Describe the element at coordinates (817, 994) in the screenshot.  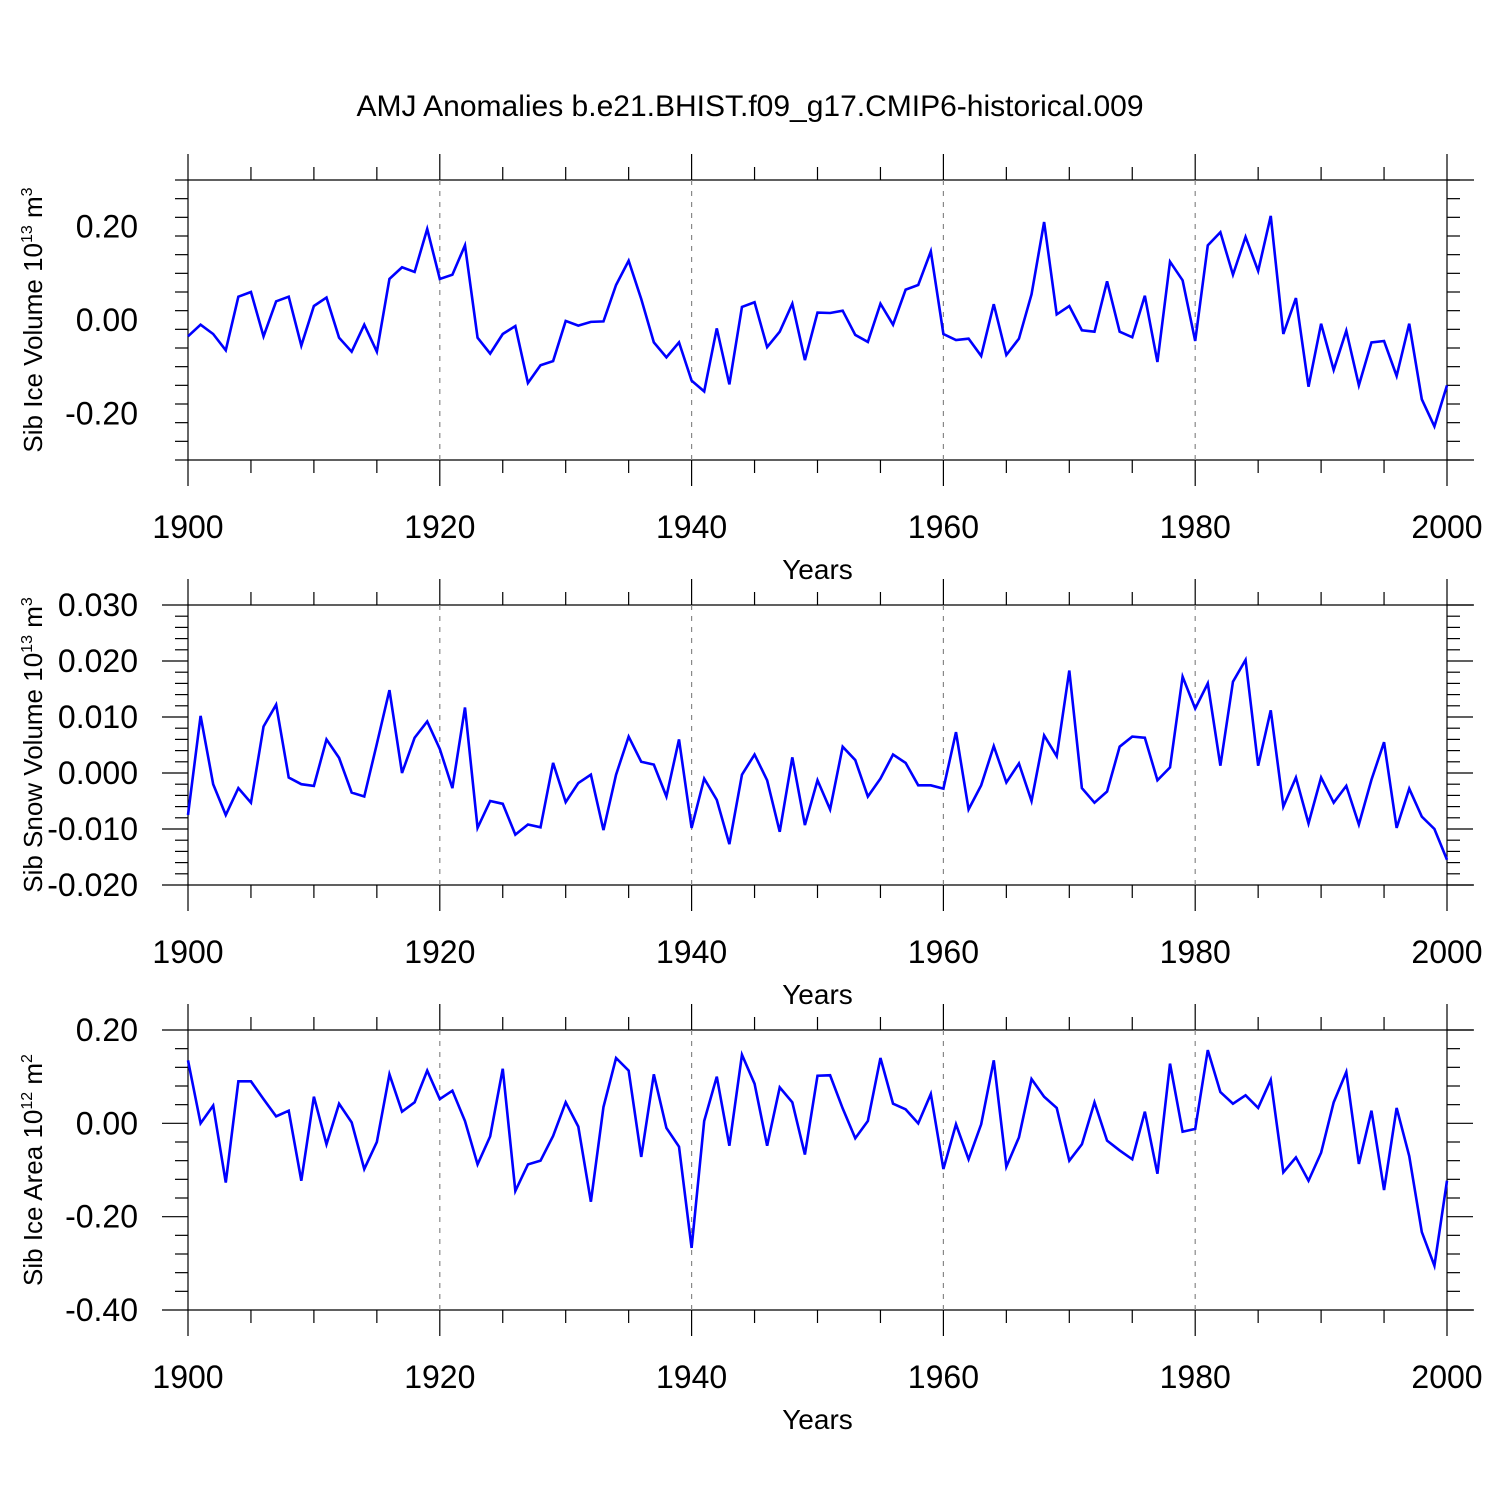
I see `x-axis-label: Years` at that location.